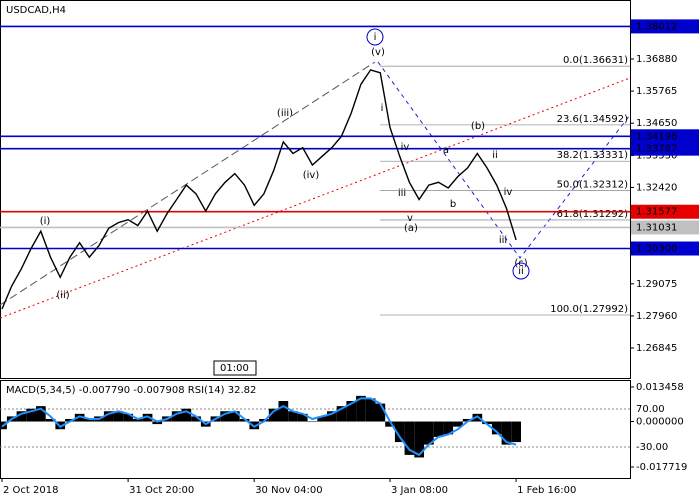  I want to click on fibo-label: 0.0(1.36631), so click(595, 60).